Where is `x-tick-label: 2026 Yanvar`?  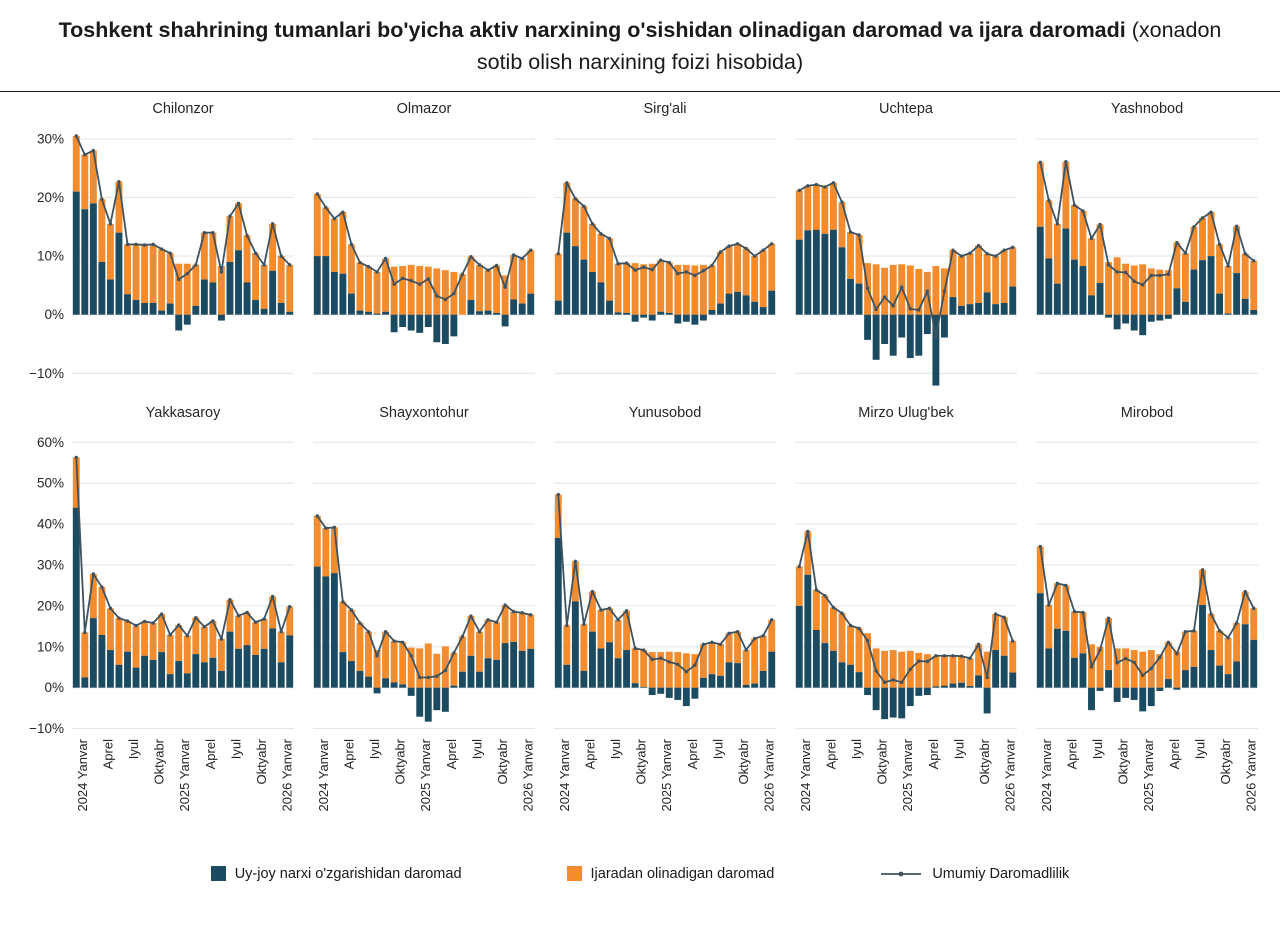
x-tick-label: 2026 Yanvar is located at coordinates (769, 774).